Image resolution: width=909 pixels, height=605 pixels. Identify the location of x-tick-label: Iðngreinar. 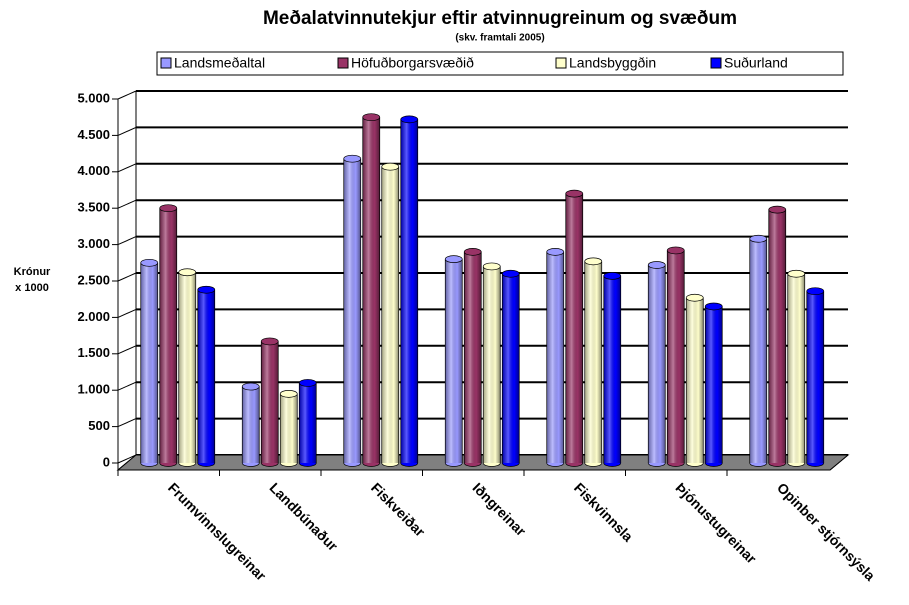
(500, 509).